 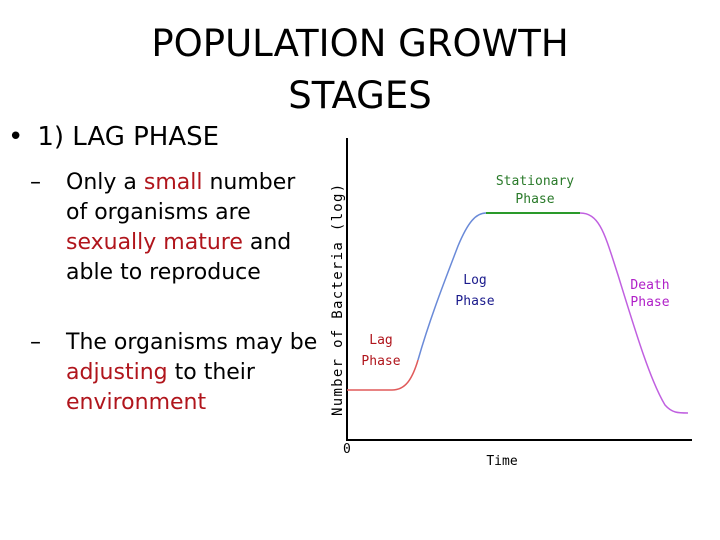 I want to click on y-axis-label: Number of Bacteria (log), so click(x=338, y=300).